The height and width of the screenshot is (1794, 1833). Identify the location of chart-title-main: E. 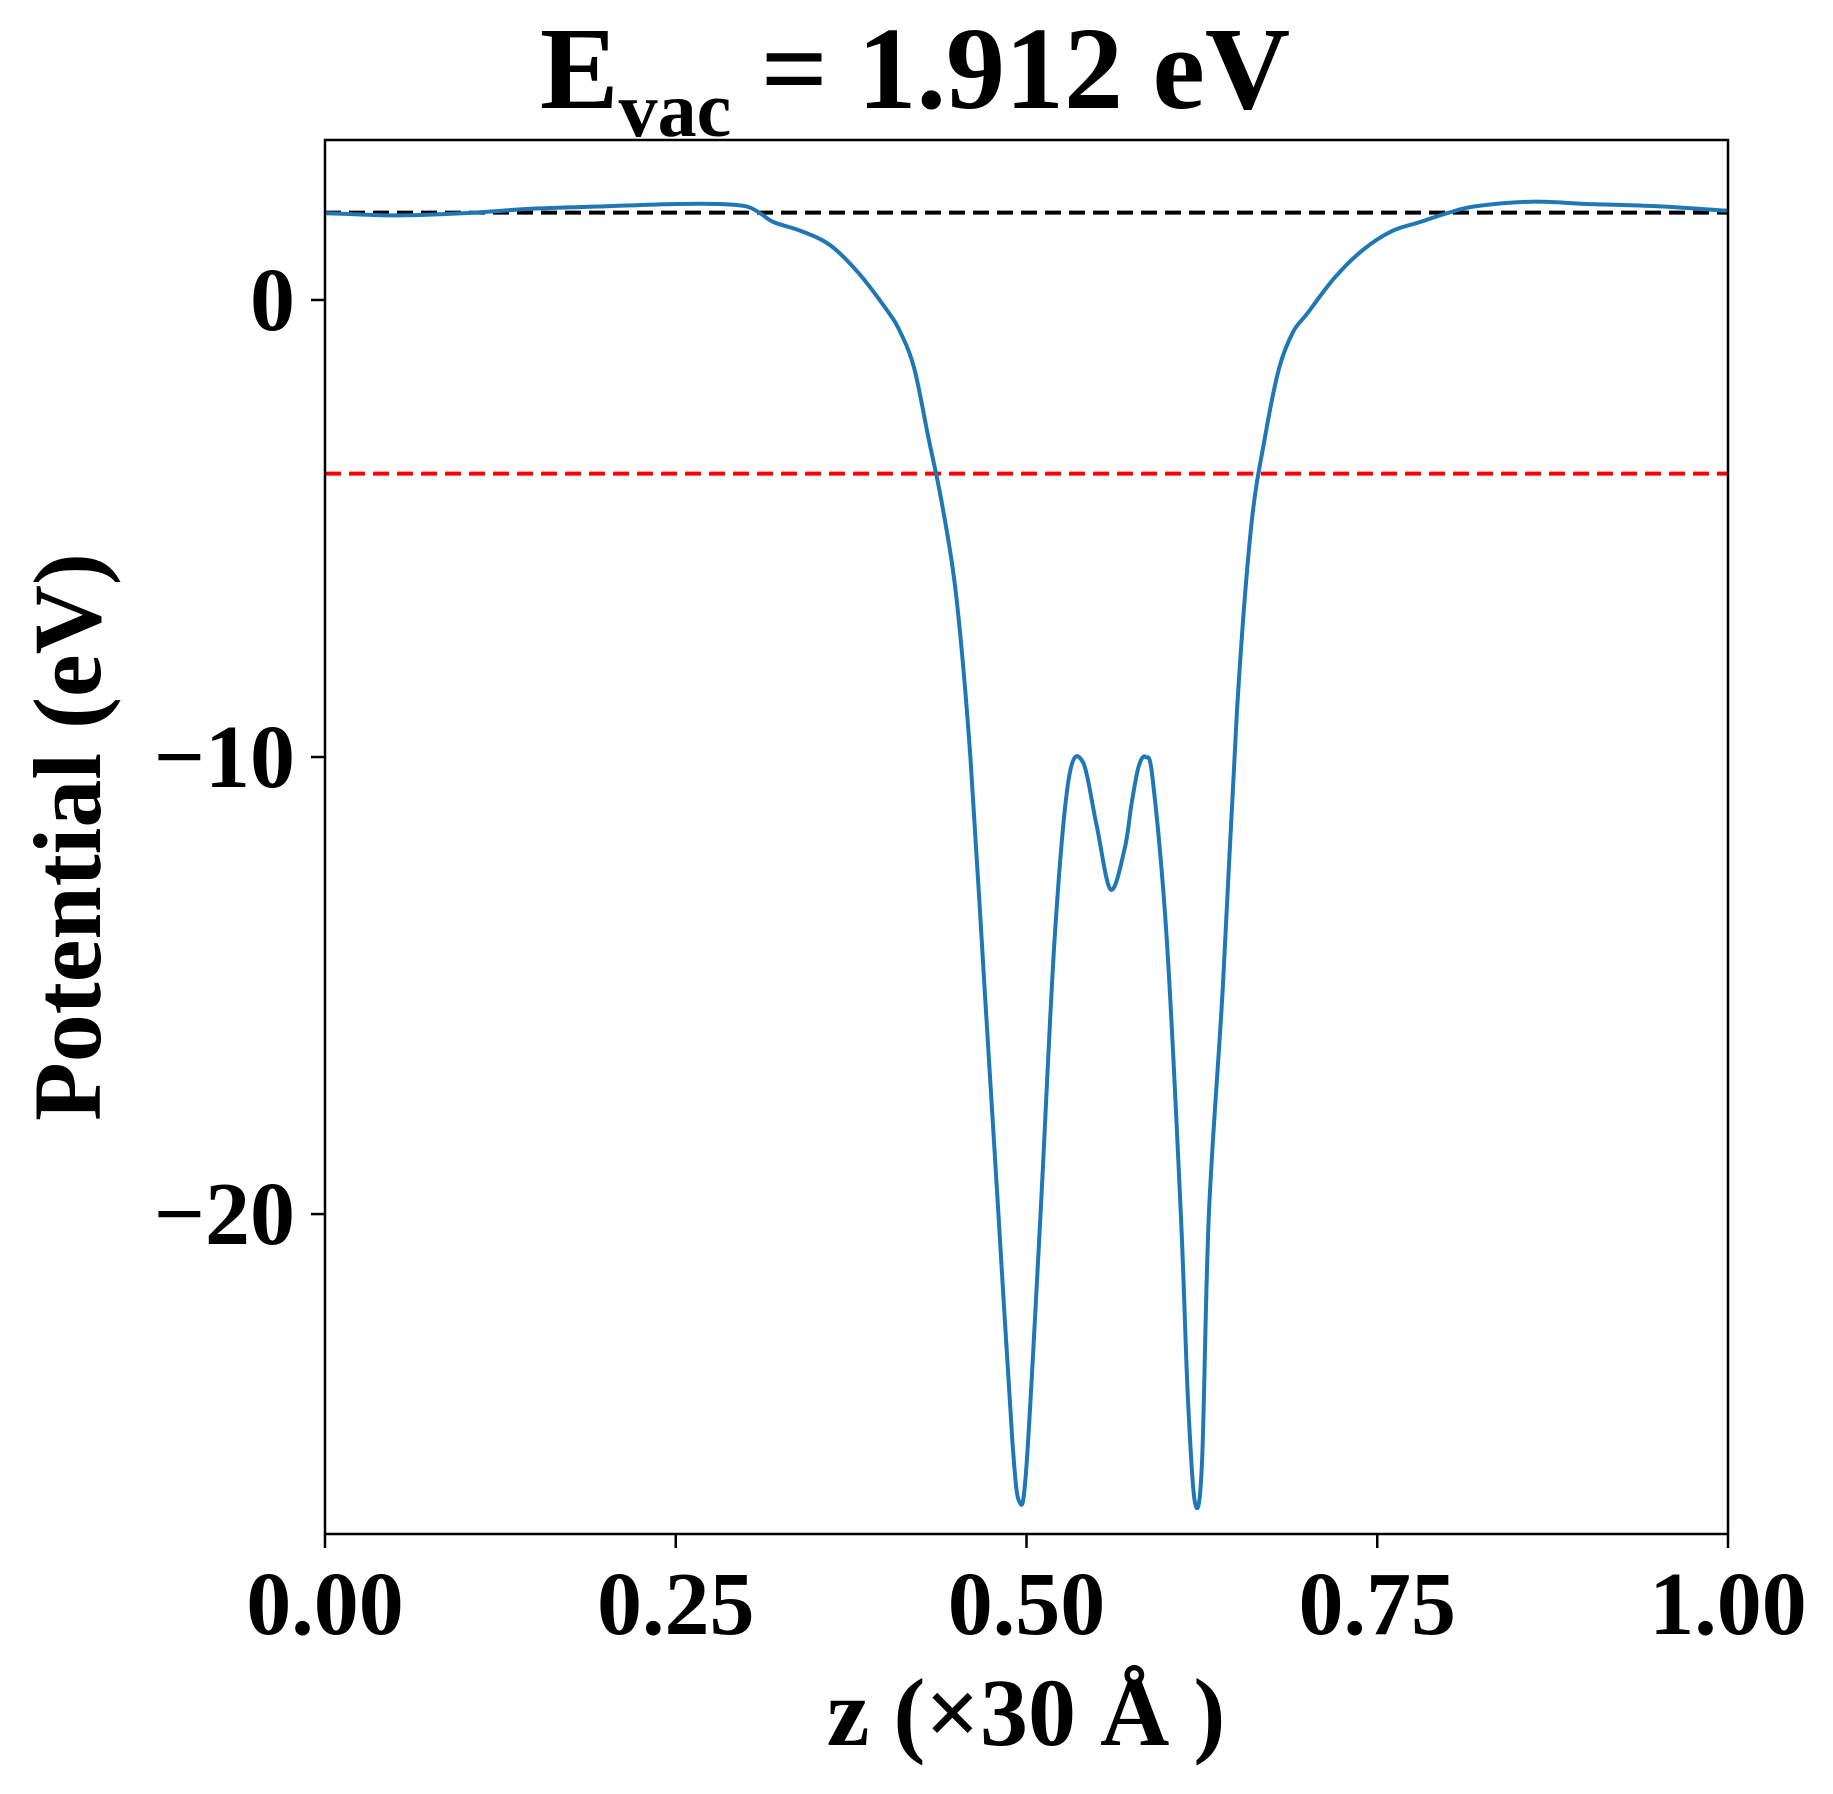
(579, 68).